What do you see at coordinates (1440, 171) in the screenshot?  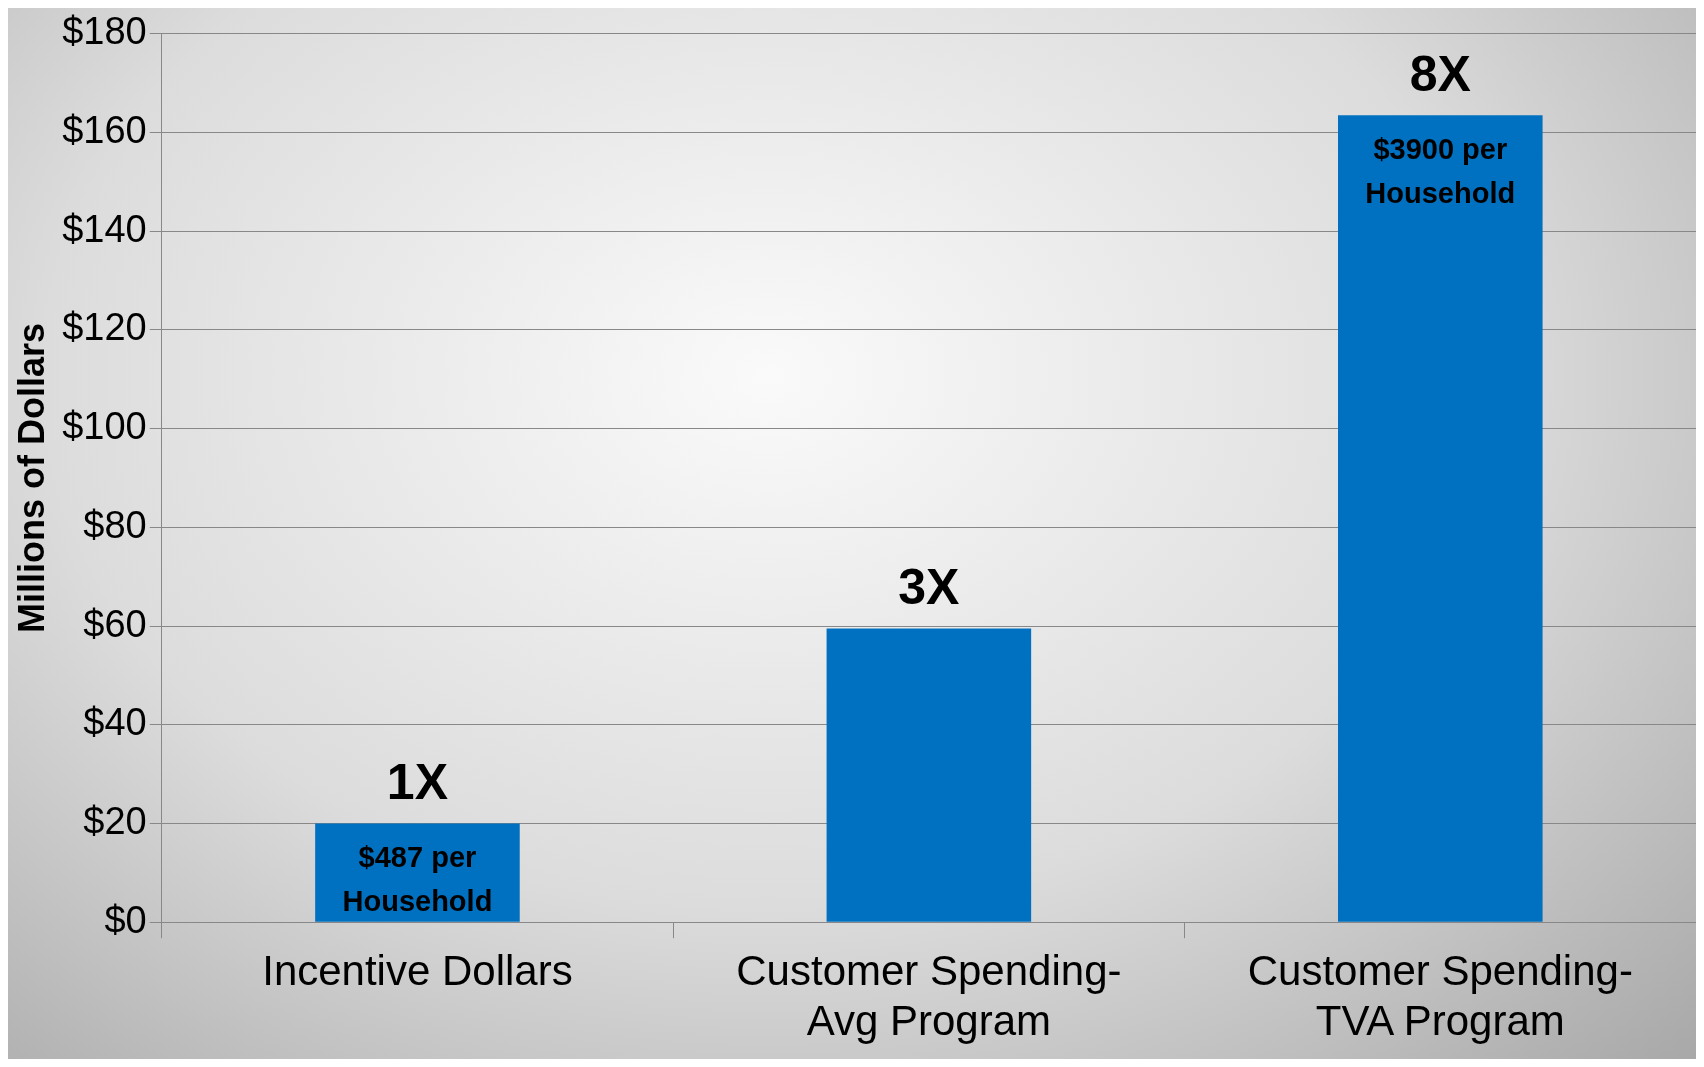 I see `annotation: $3900 per Household` at bounding box center [1440, 171].